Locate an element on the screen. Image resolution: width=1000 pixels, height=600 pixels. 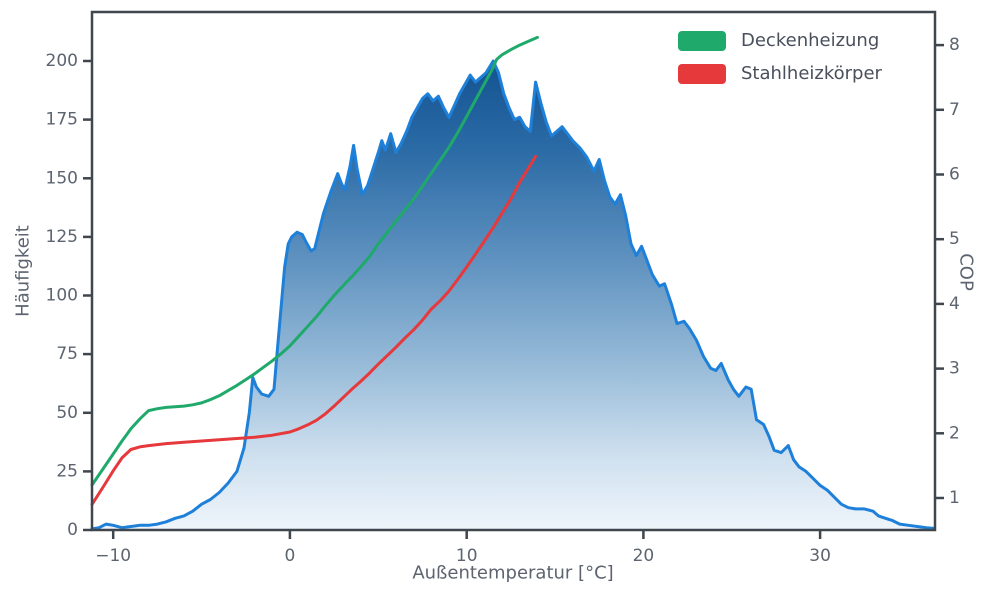
y-left-tick-label: 175 is located at coordinates (62, 120).